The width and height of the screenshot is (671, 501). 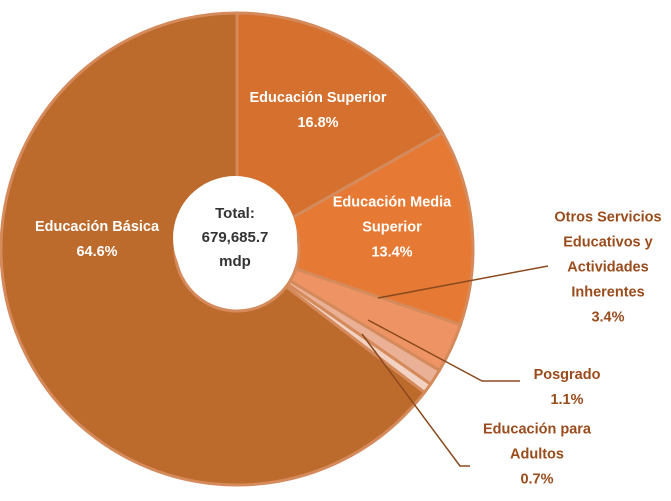 I want to click on slice-label: Educación Básica 64.6%, so click(x=97, y=240).